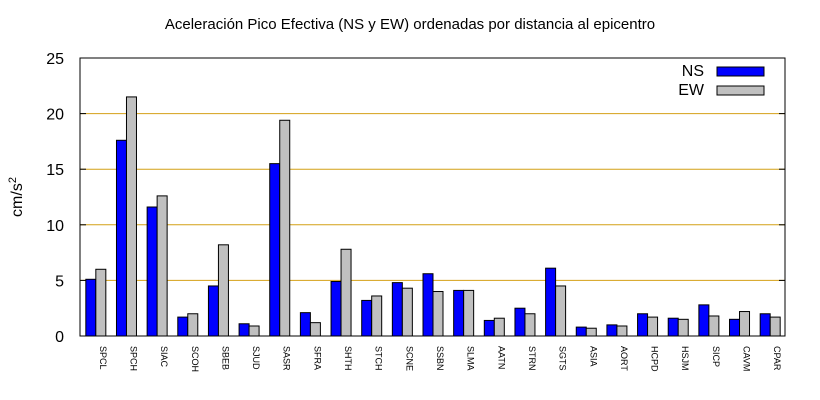 The image size is (820, 400). I want to click on y-axis-label: cm/s2, so click(16, 197).